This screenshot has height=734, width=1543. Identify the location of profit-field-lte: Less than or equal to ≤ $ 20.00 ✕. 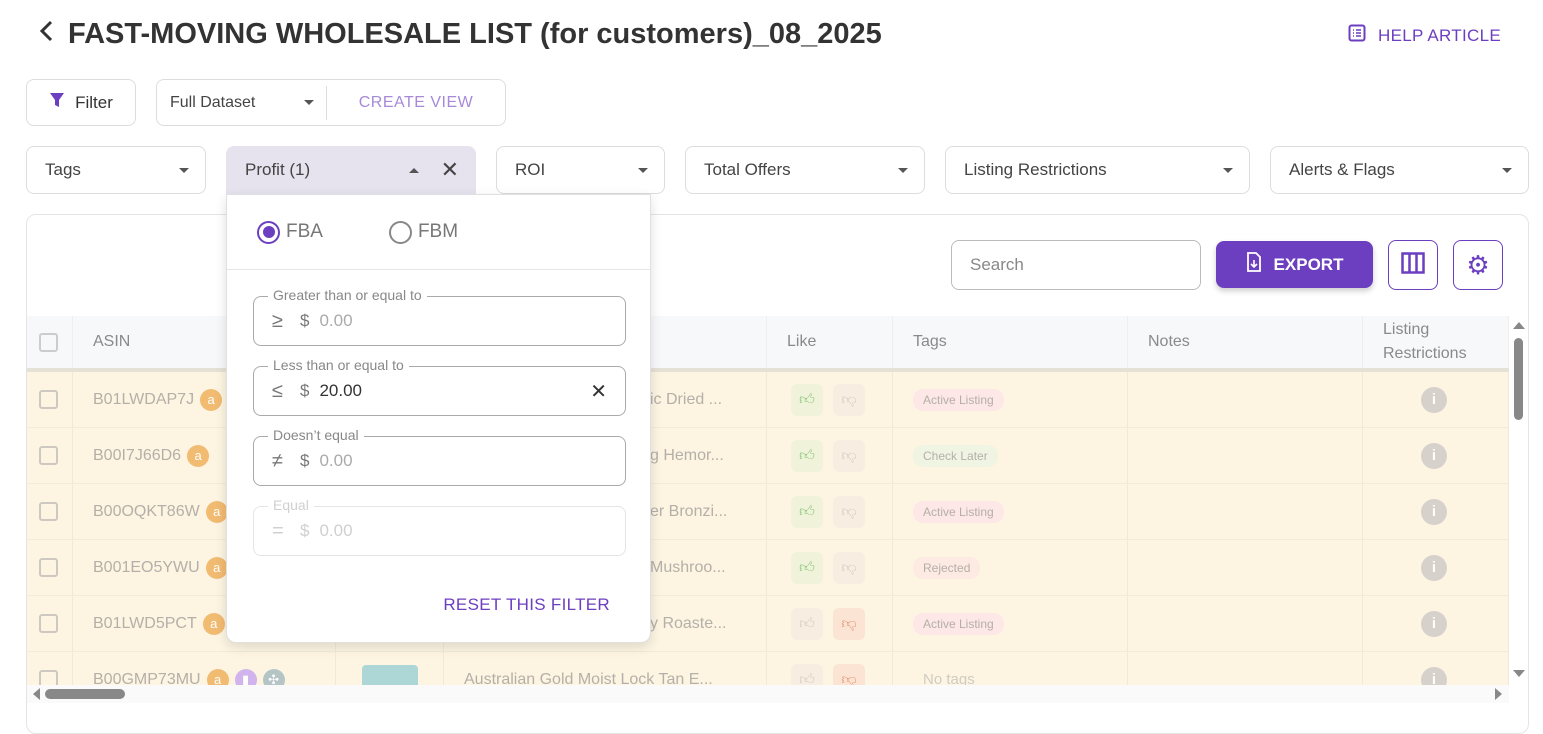
(439, 386).